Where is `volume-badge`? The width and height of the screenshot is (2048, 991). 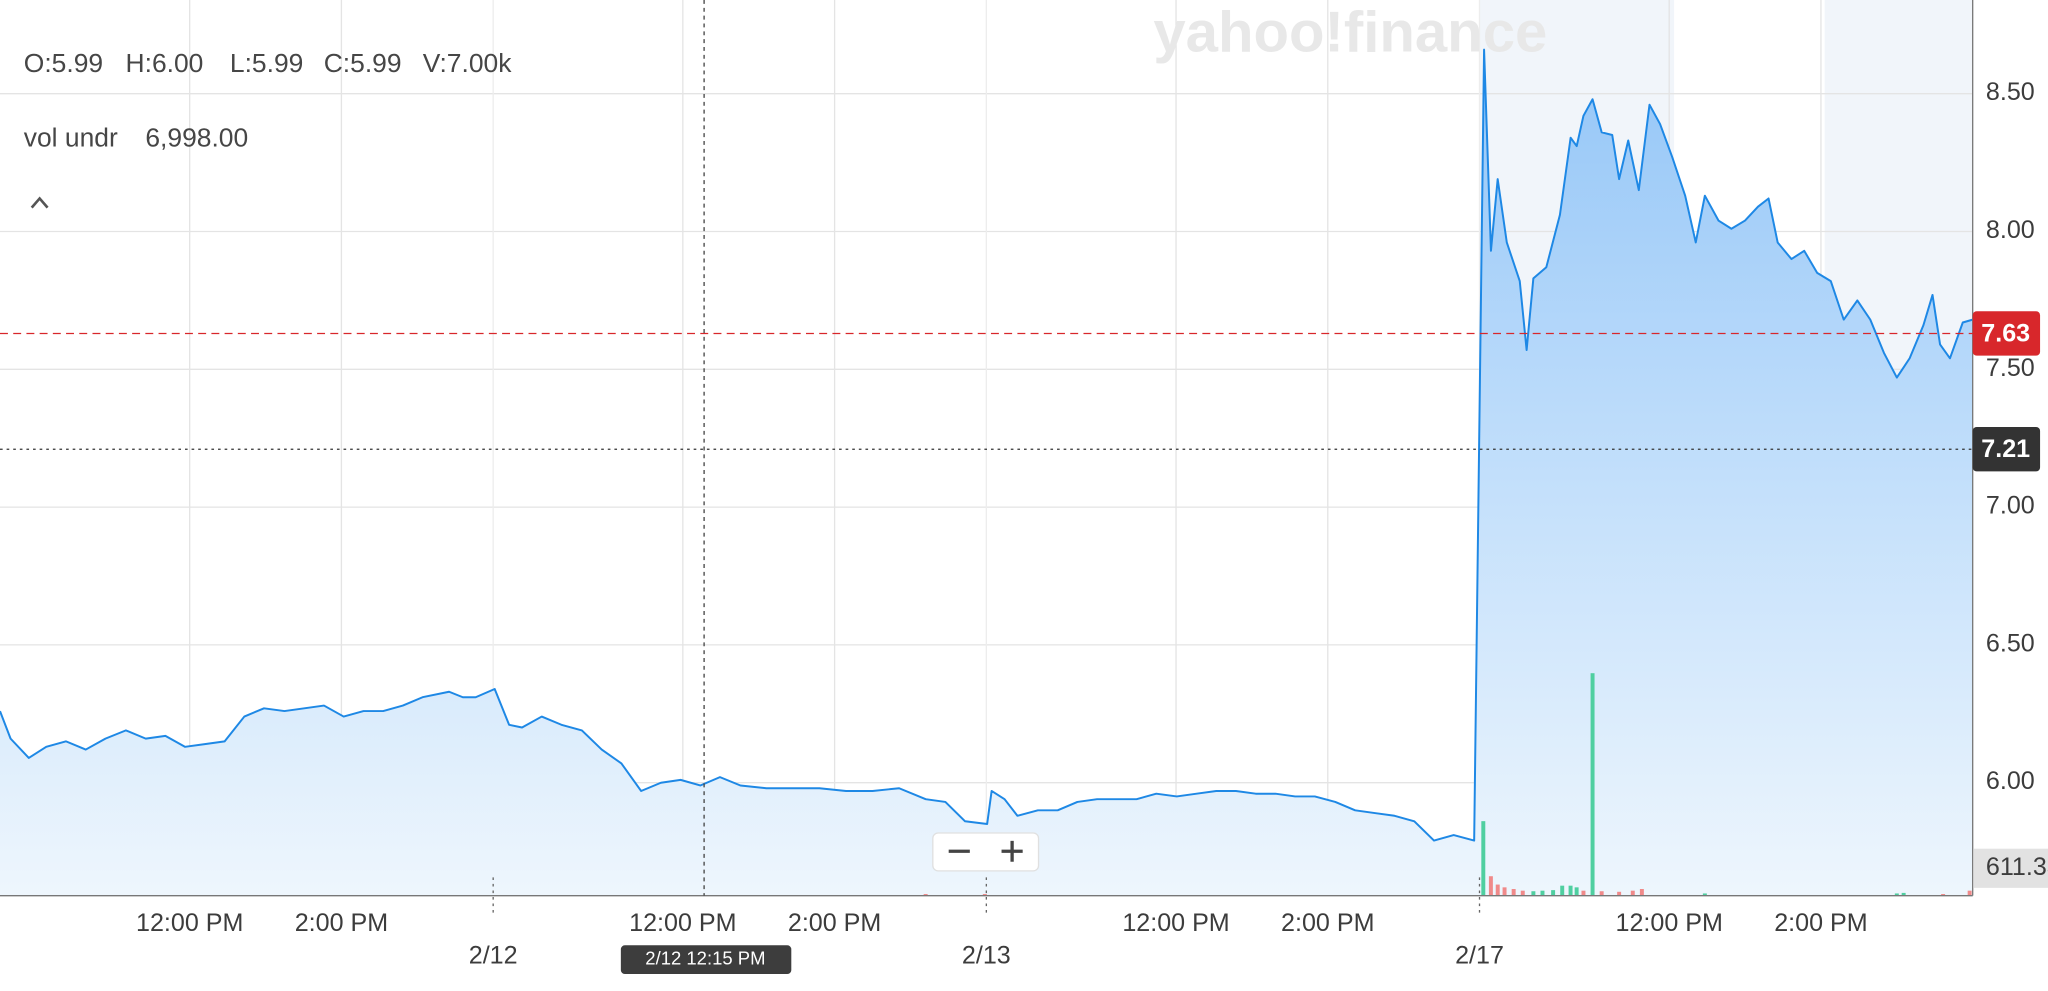 volume-badge is located at coordinates (2011, 868).